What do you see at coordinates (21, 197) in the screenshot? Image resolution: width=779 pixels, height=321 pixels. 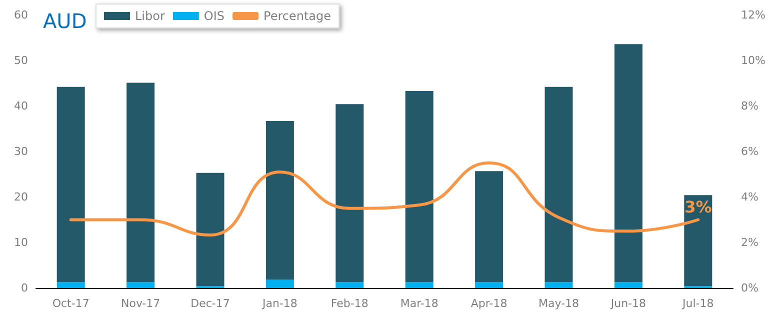 I see `y-tick-label: 20` at bounding box center [21, 197].